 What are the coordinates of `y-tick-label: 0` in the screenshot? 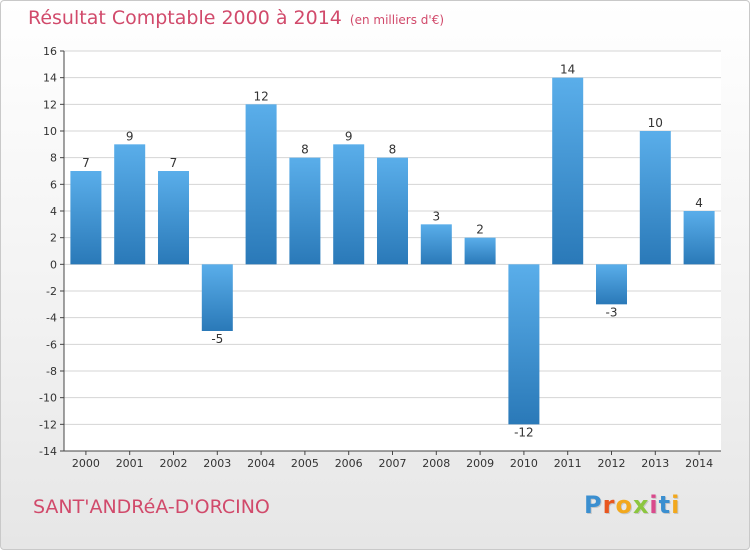 It's located at (53, 264).